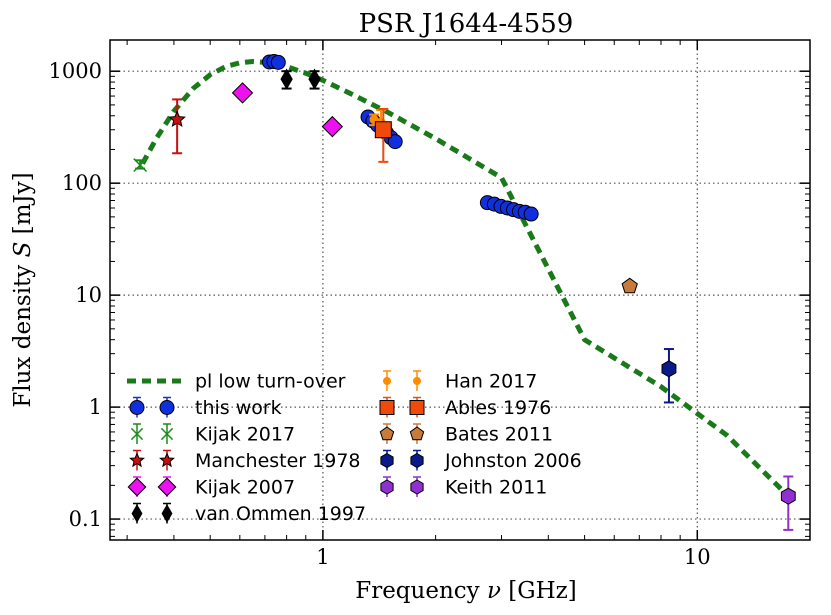 The height and width of the screenshot is (615, 831). I want to click on y-tick-label: 100, so click(82, 183).